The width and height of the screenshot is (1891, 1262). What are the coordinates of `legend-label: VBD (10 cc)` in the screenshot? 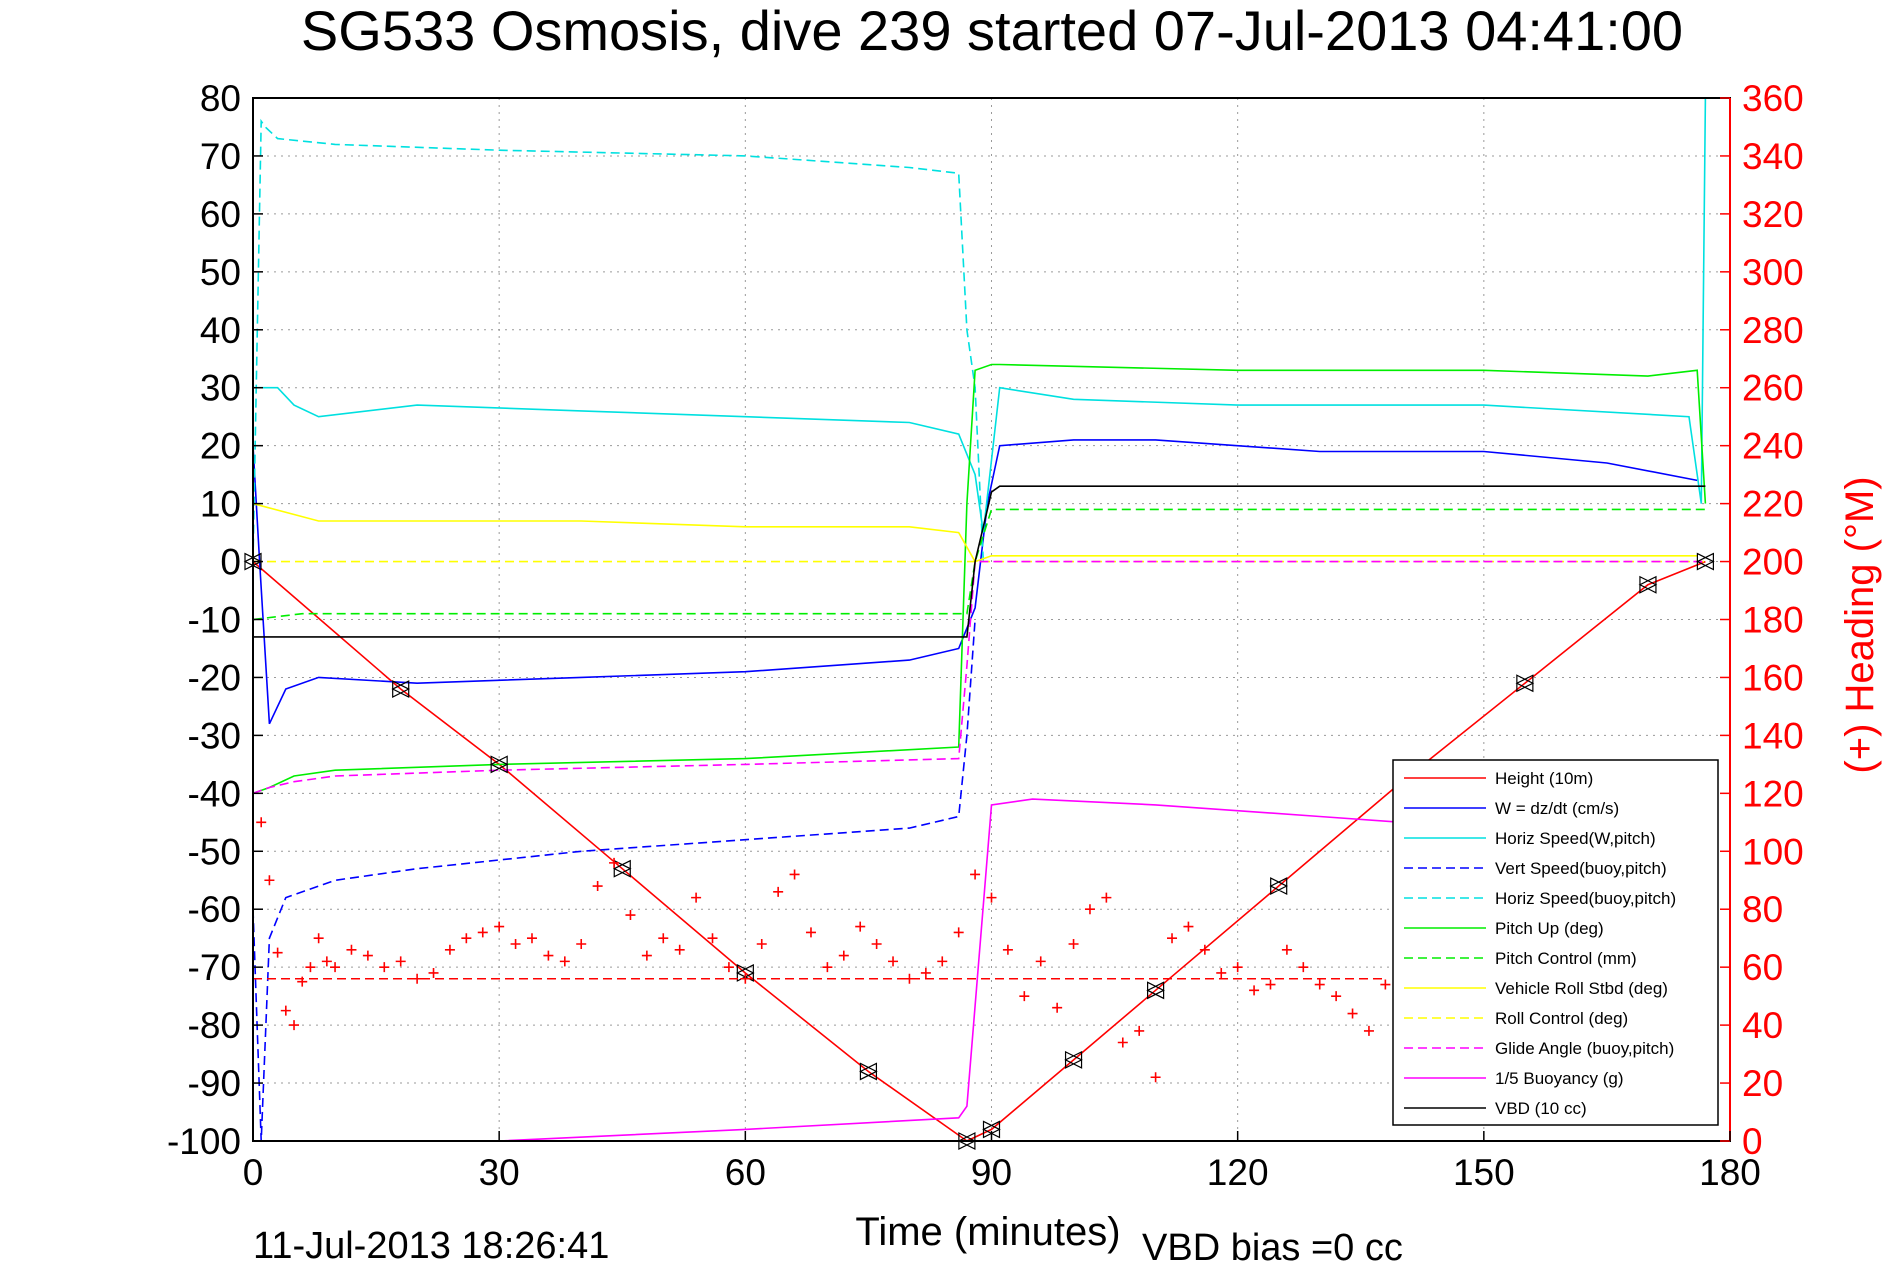 It's located at (1541, 1108).